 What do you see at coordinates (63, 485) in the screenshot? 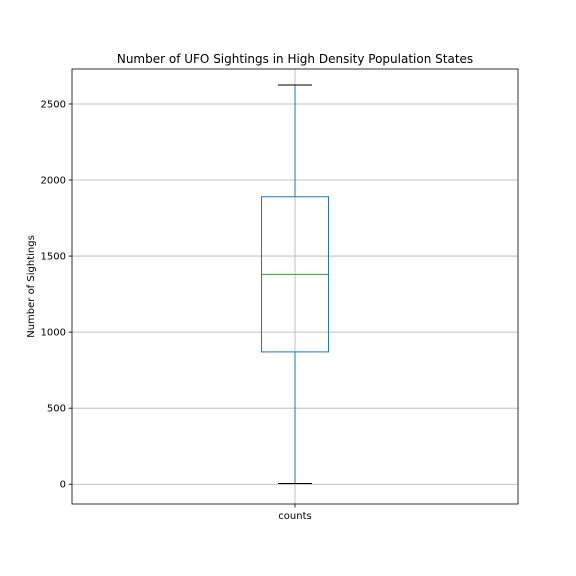
I see `y-tick-label: 0` at bounding box center [63, 485].